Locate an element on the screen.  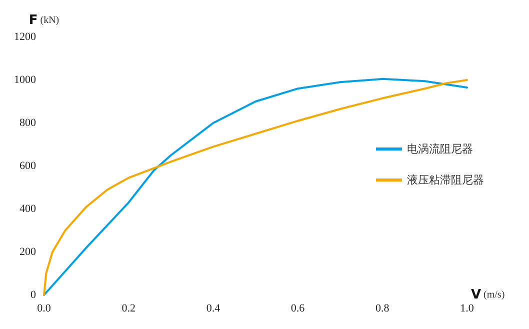
y-tick-label: 0 is located at coordinates (33, 295).